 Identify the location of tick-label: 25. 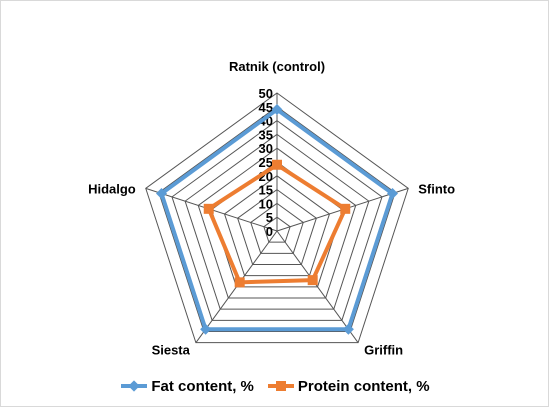
(266, 162).